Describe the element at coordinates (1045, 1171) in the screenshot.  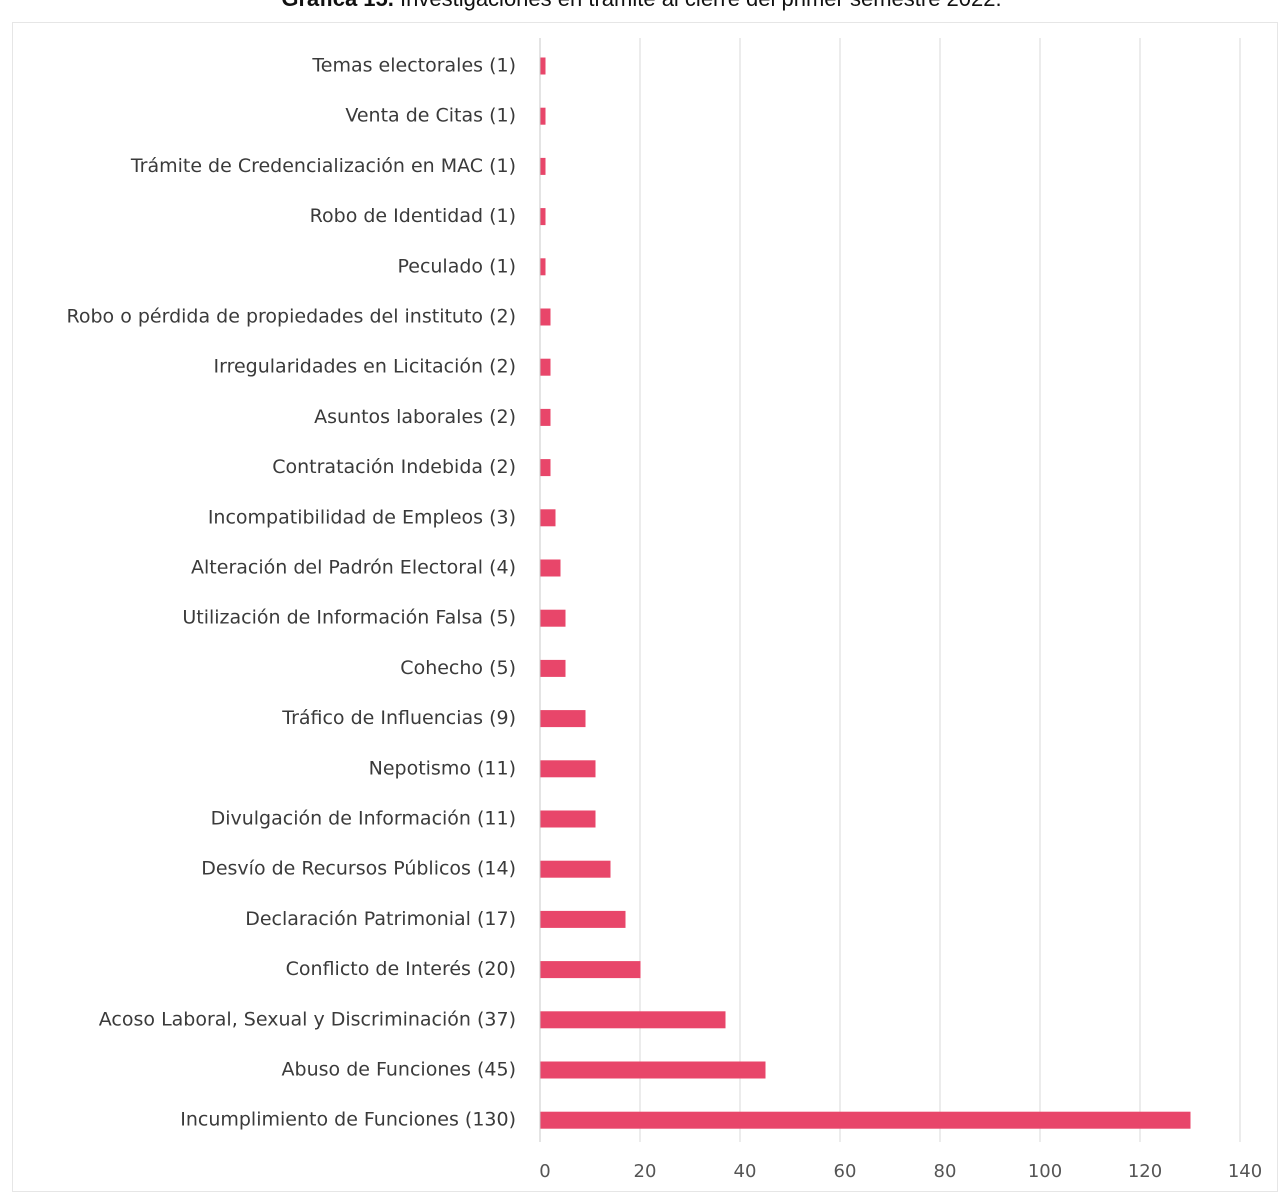
I see `x-tick-label: 100` at that location.